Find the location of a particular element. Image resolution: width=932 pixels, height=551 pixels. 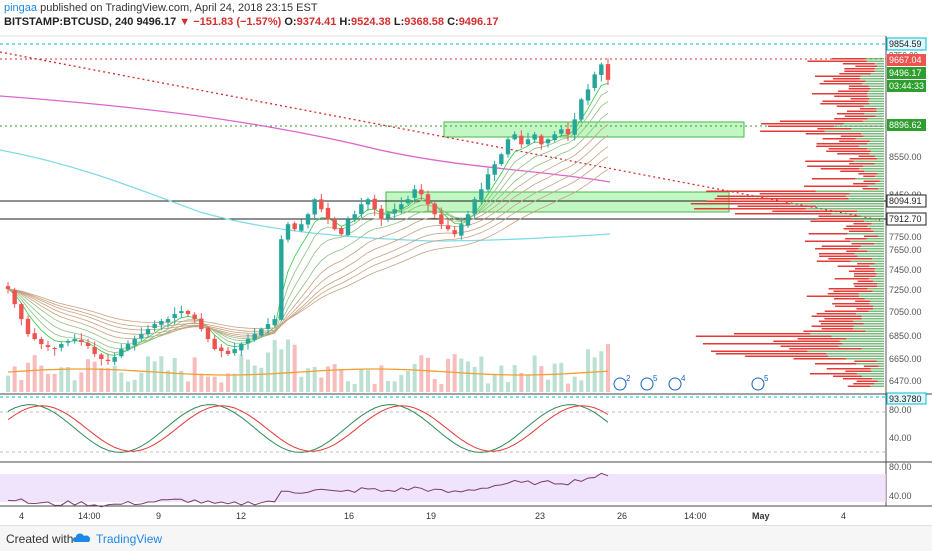

time-label: 4 is located at coordinates (21, 516).